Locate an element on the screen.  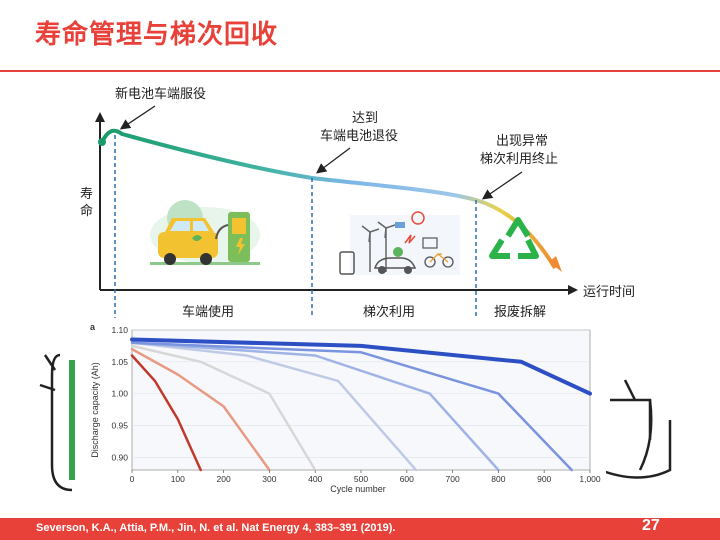
recycle-icon is located at coordinates (514, 238).